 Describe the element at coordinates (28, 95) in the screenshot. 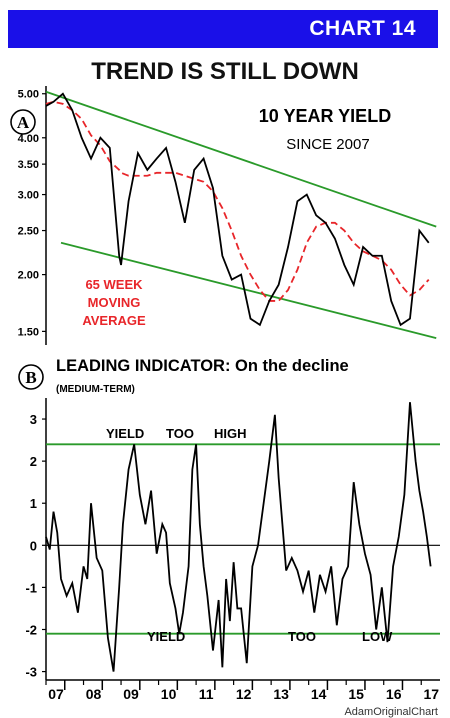

I see `panel-a-tick-label: 5.00` at that location.